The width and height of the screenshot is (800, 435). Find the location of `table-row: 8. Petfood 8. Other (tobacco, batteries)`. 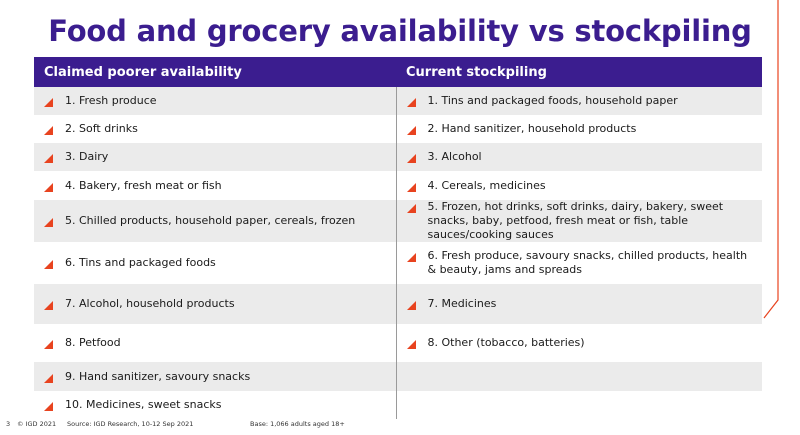

table-row: 8. Petfood 8. Other (tobacco, batteries) is located at coordinates (398, 343).